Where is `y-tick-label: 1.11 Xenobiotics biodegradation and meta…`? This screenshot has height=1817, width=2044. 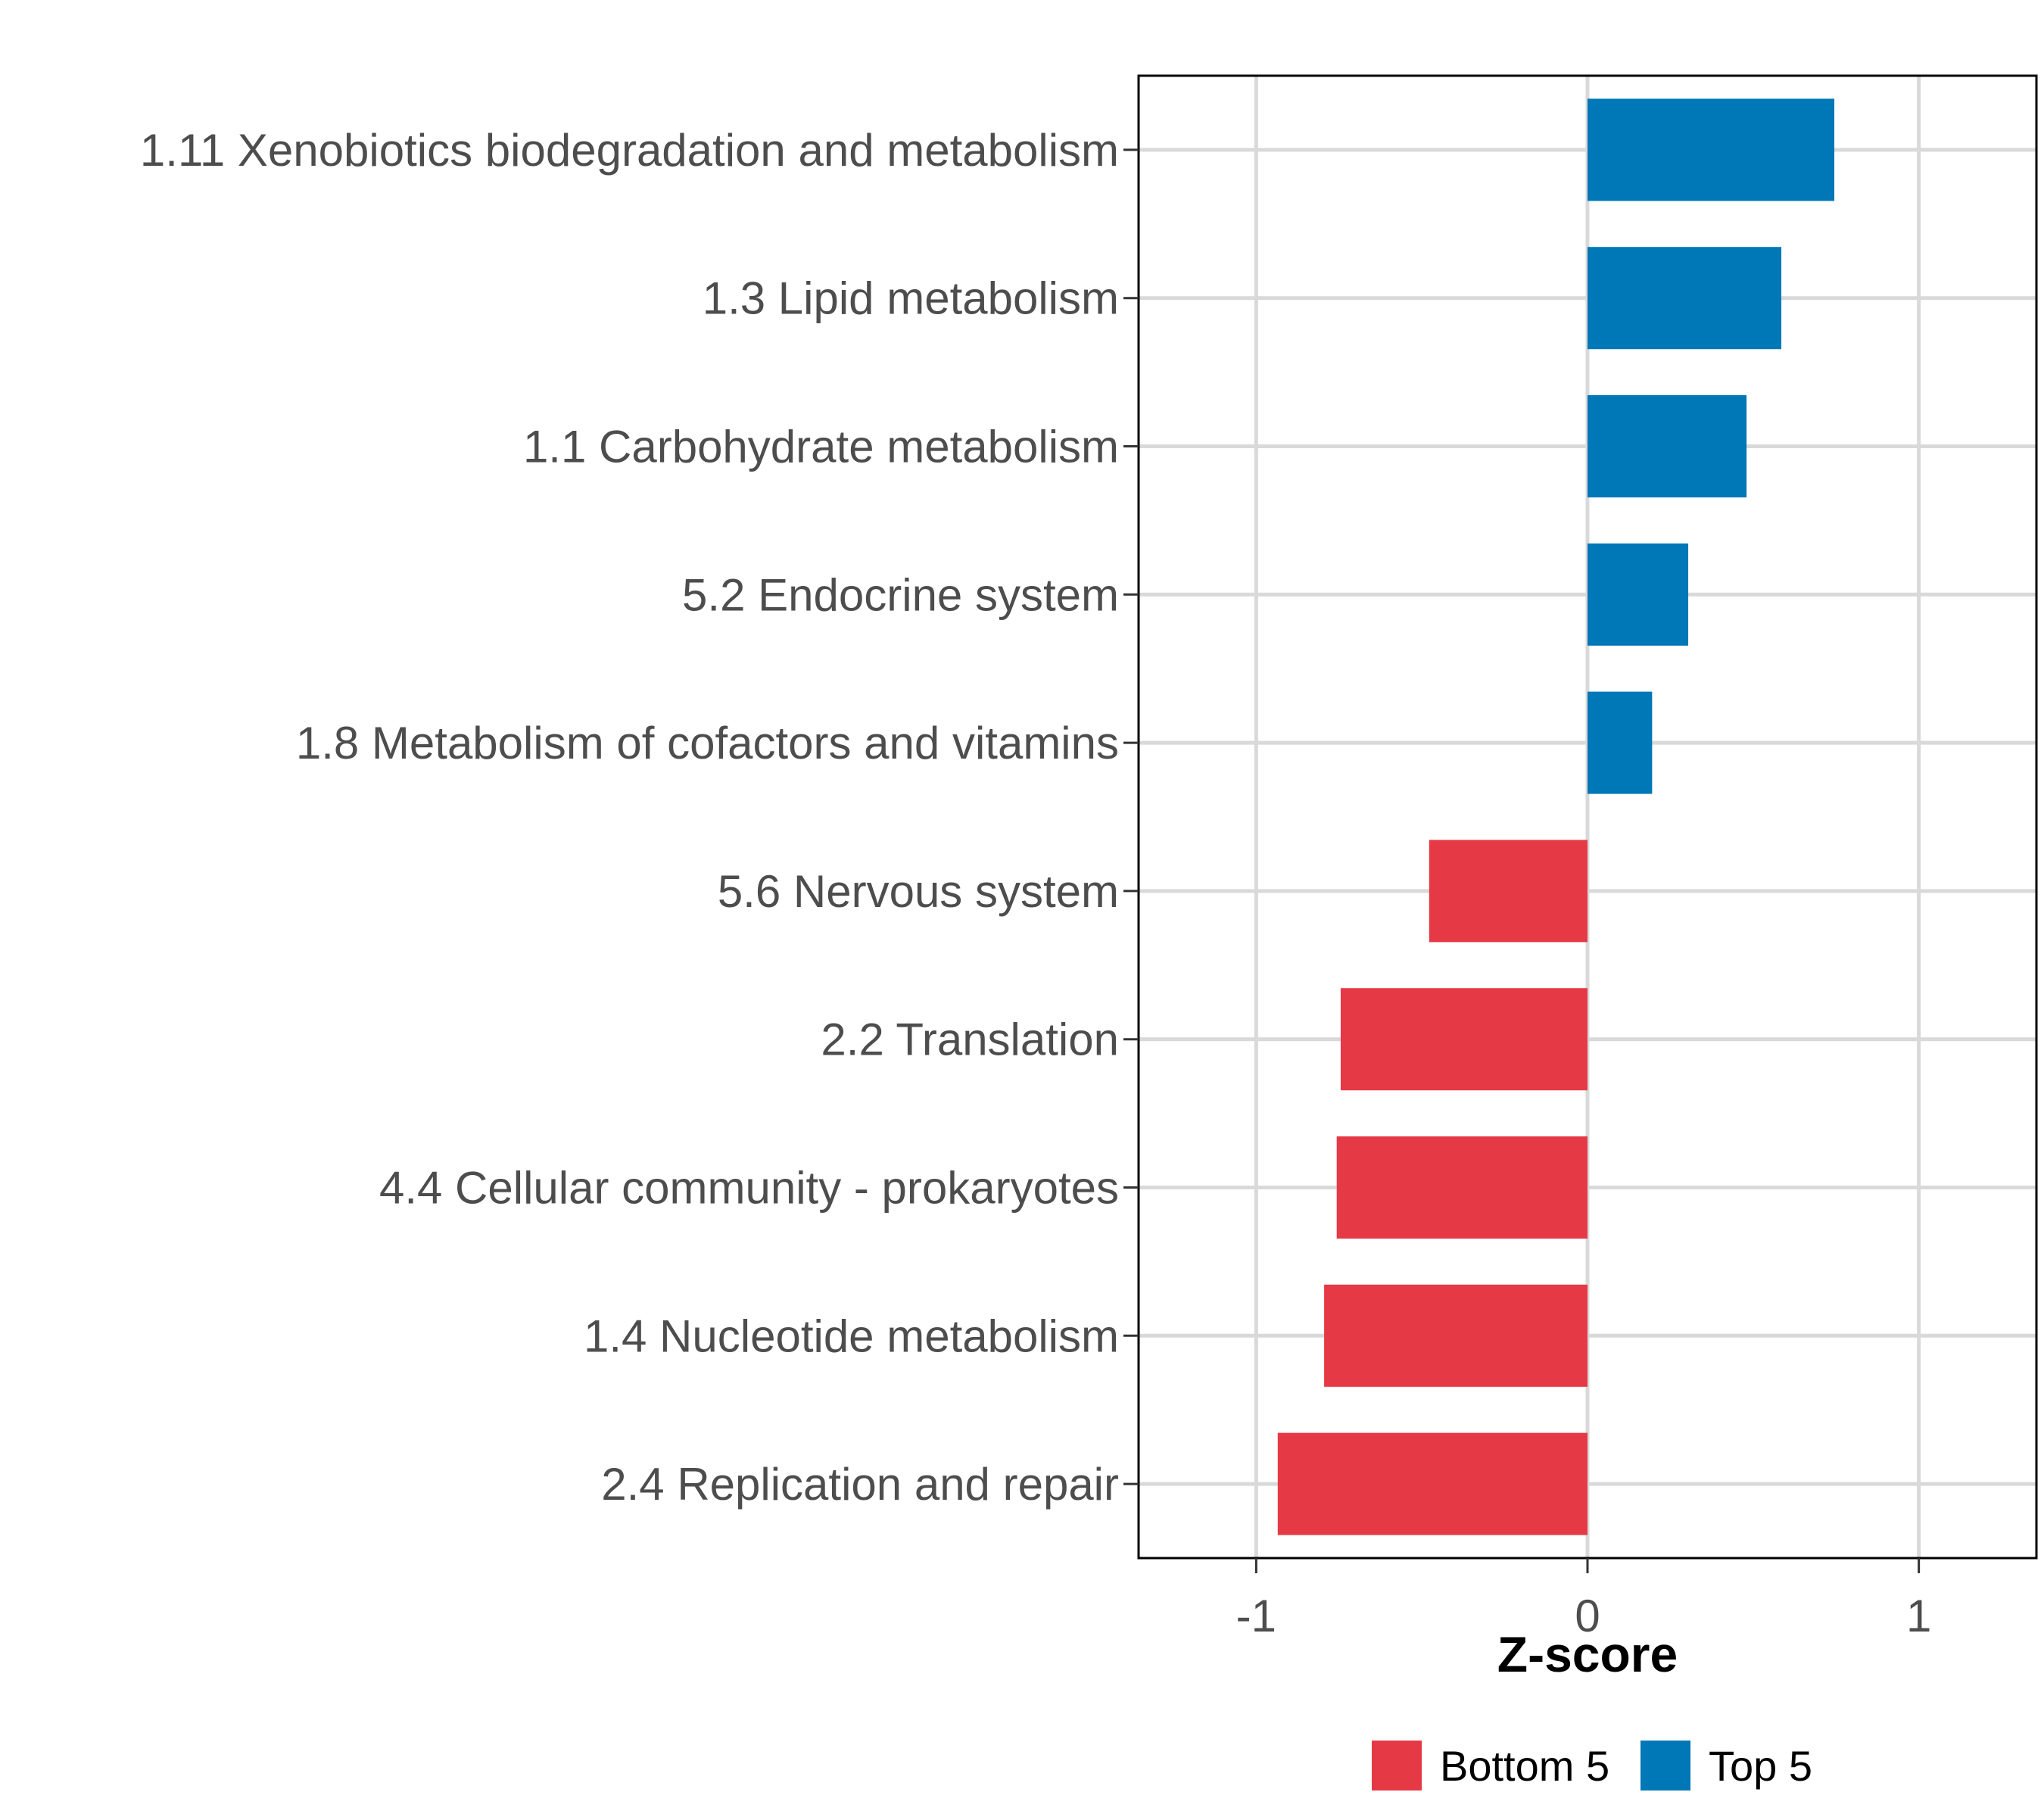 y-tick-label: 1.11 Xenobiotics biodegradation and meta… is located at coordinates (629, 150).